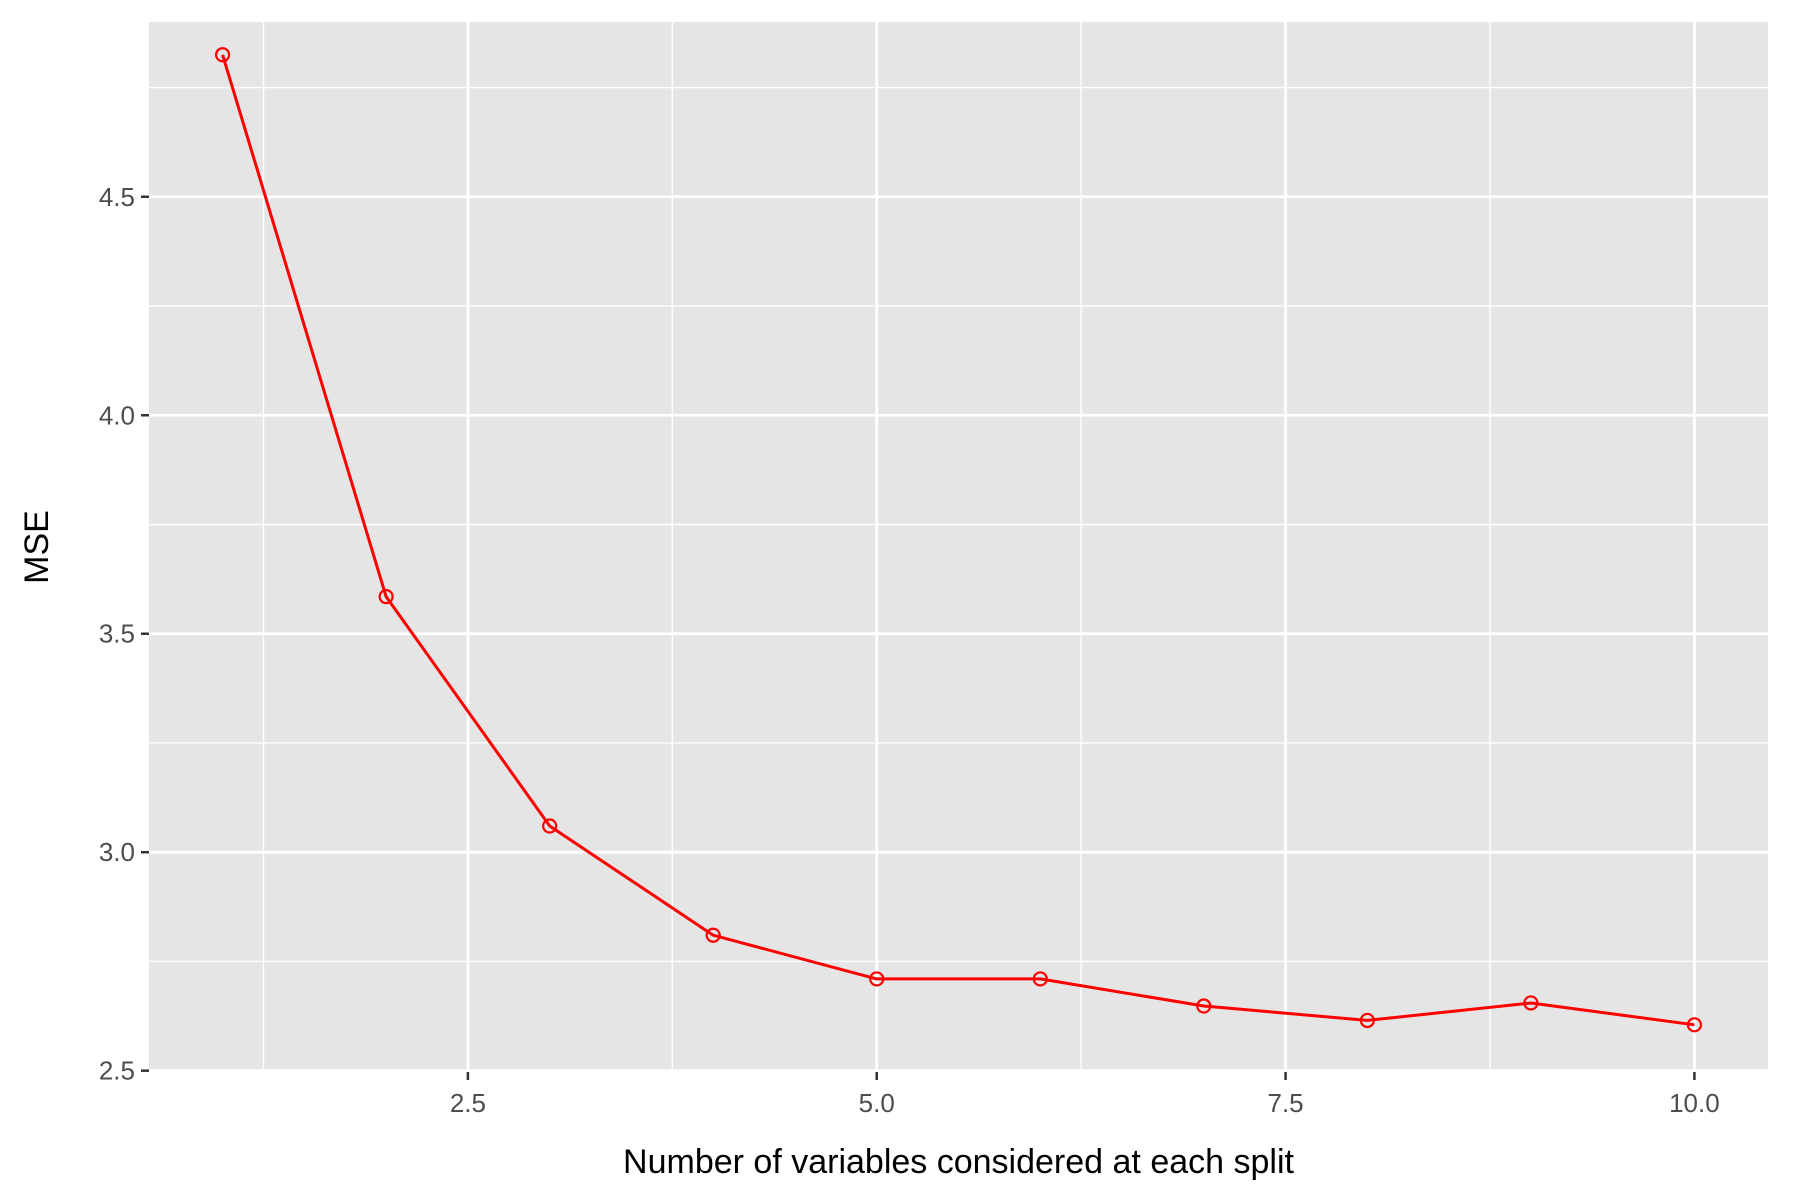 This screenshot has height=1200, width=1800. What do you see at coordinates (1085, 1103) in the screenshot?
I see `x-tick-labels: 2.5 5.0 7.5 10.0` at bounding box center [1085, 1103].